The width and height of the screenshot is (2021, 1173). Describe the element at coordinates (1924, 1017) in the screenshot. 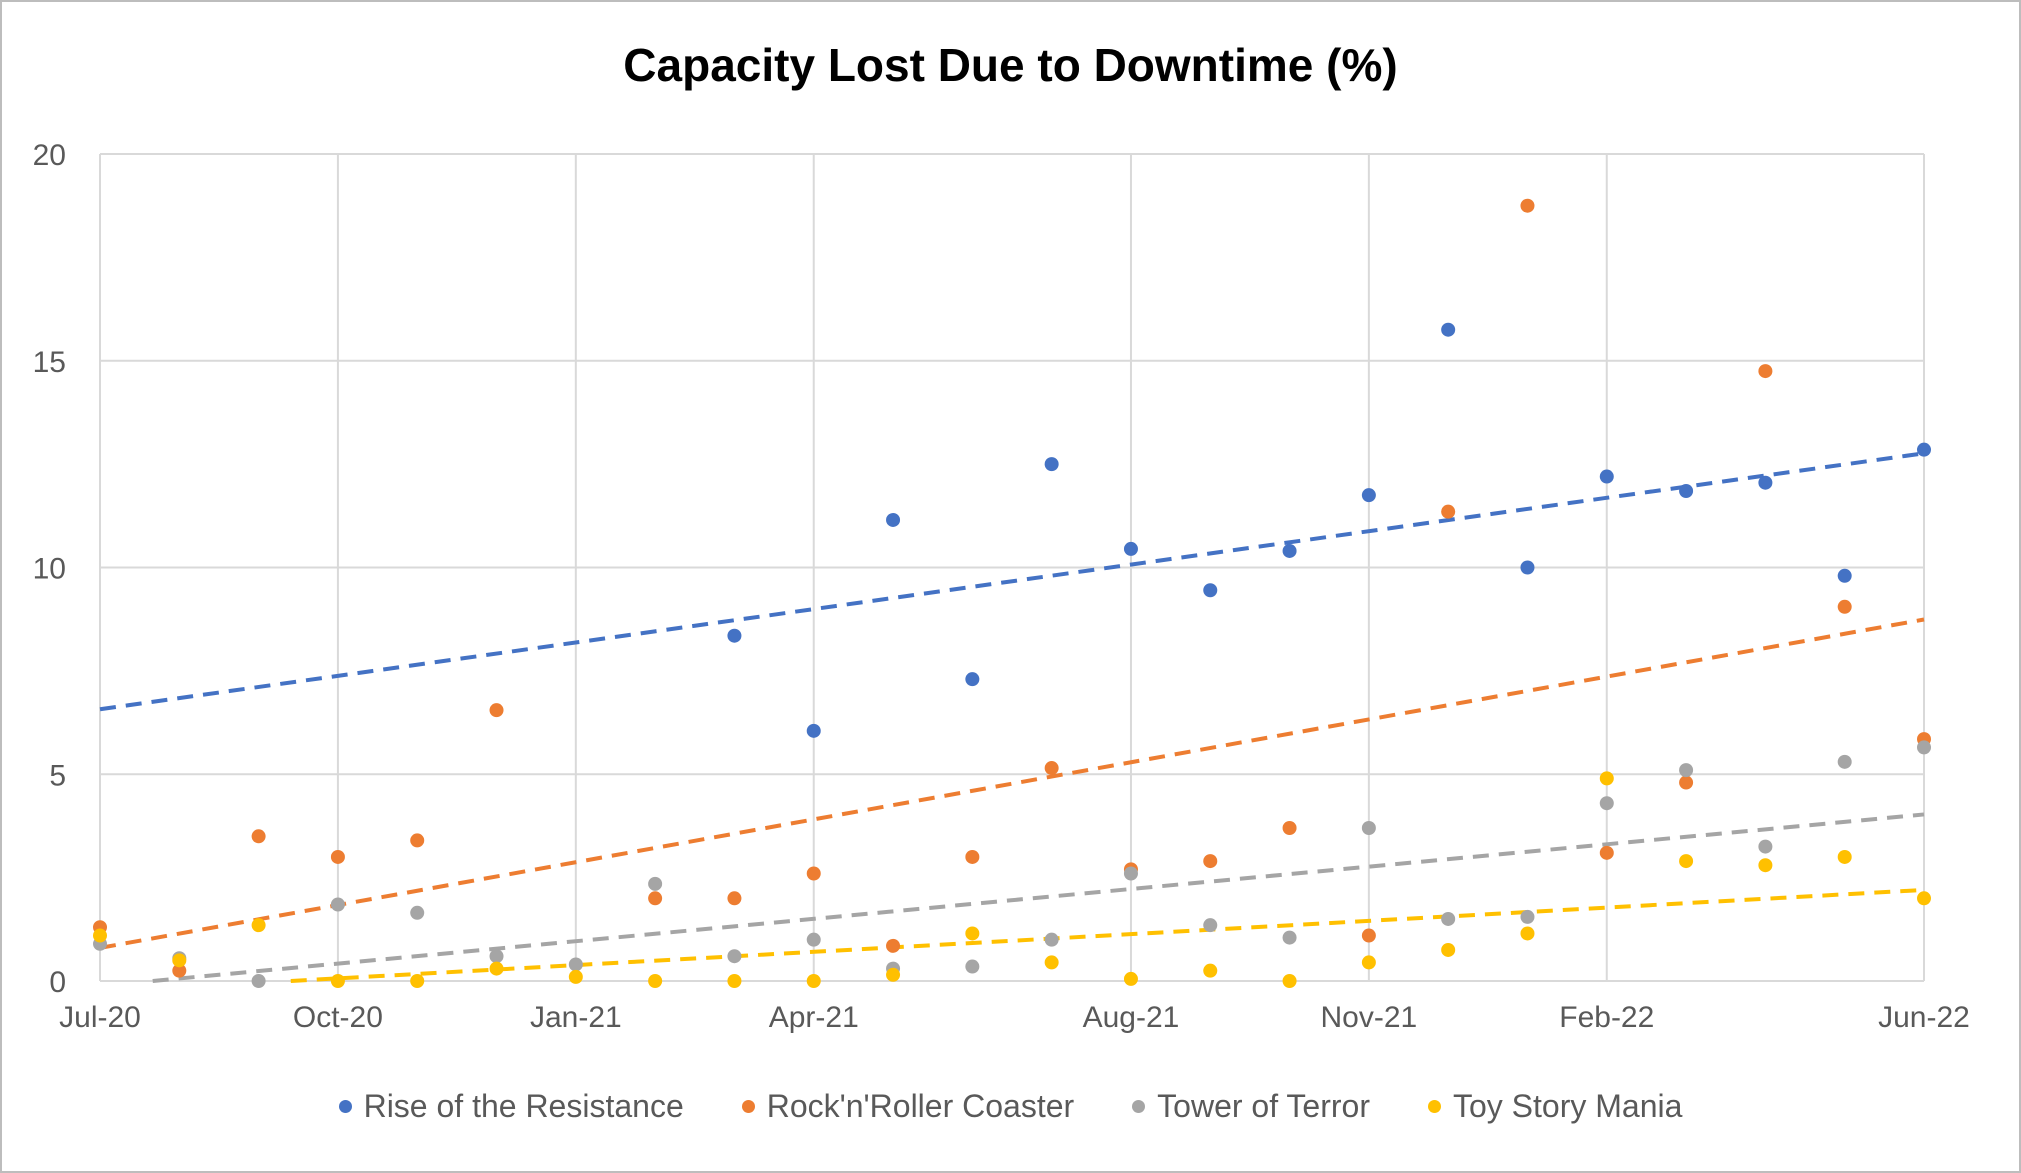

I see `x-tick-label: Jun-22` at that location.